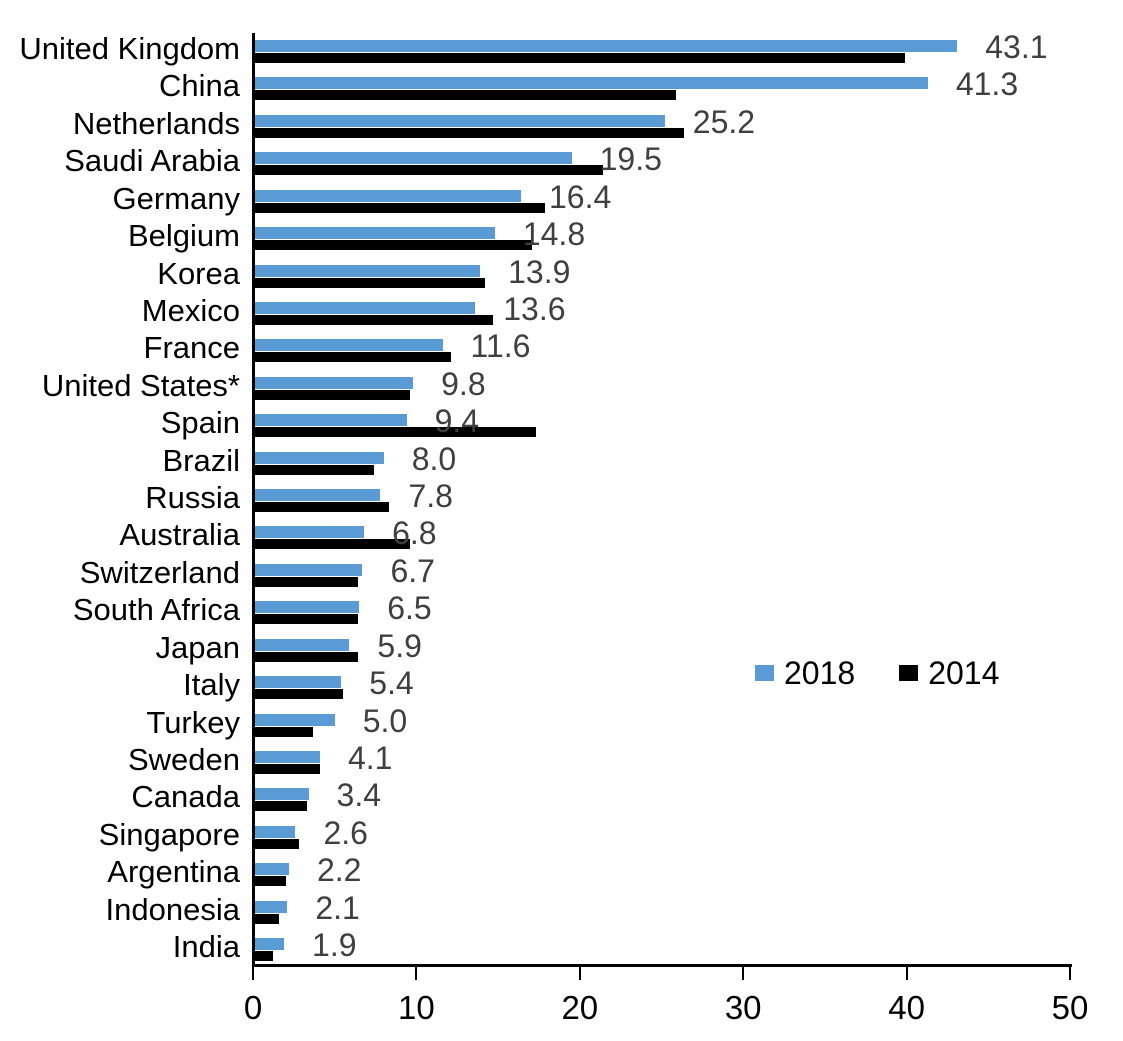 Image resolution: width=1123 pixels, height=1041 pixels. Describe the element at coordinates (185, 797) in the screenshot. I see `category-label: Canada` at that location.